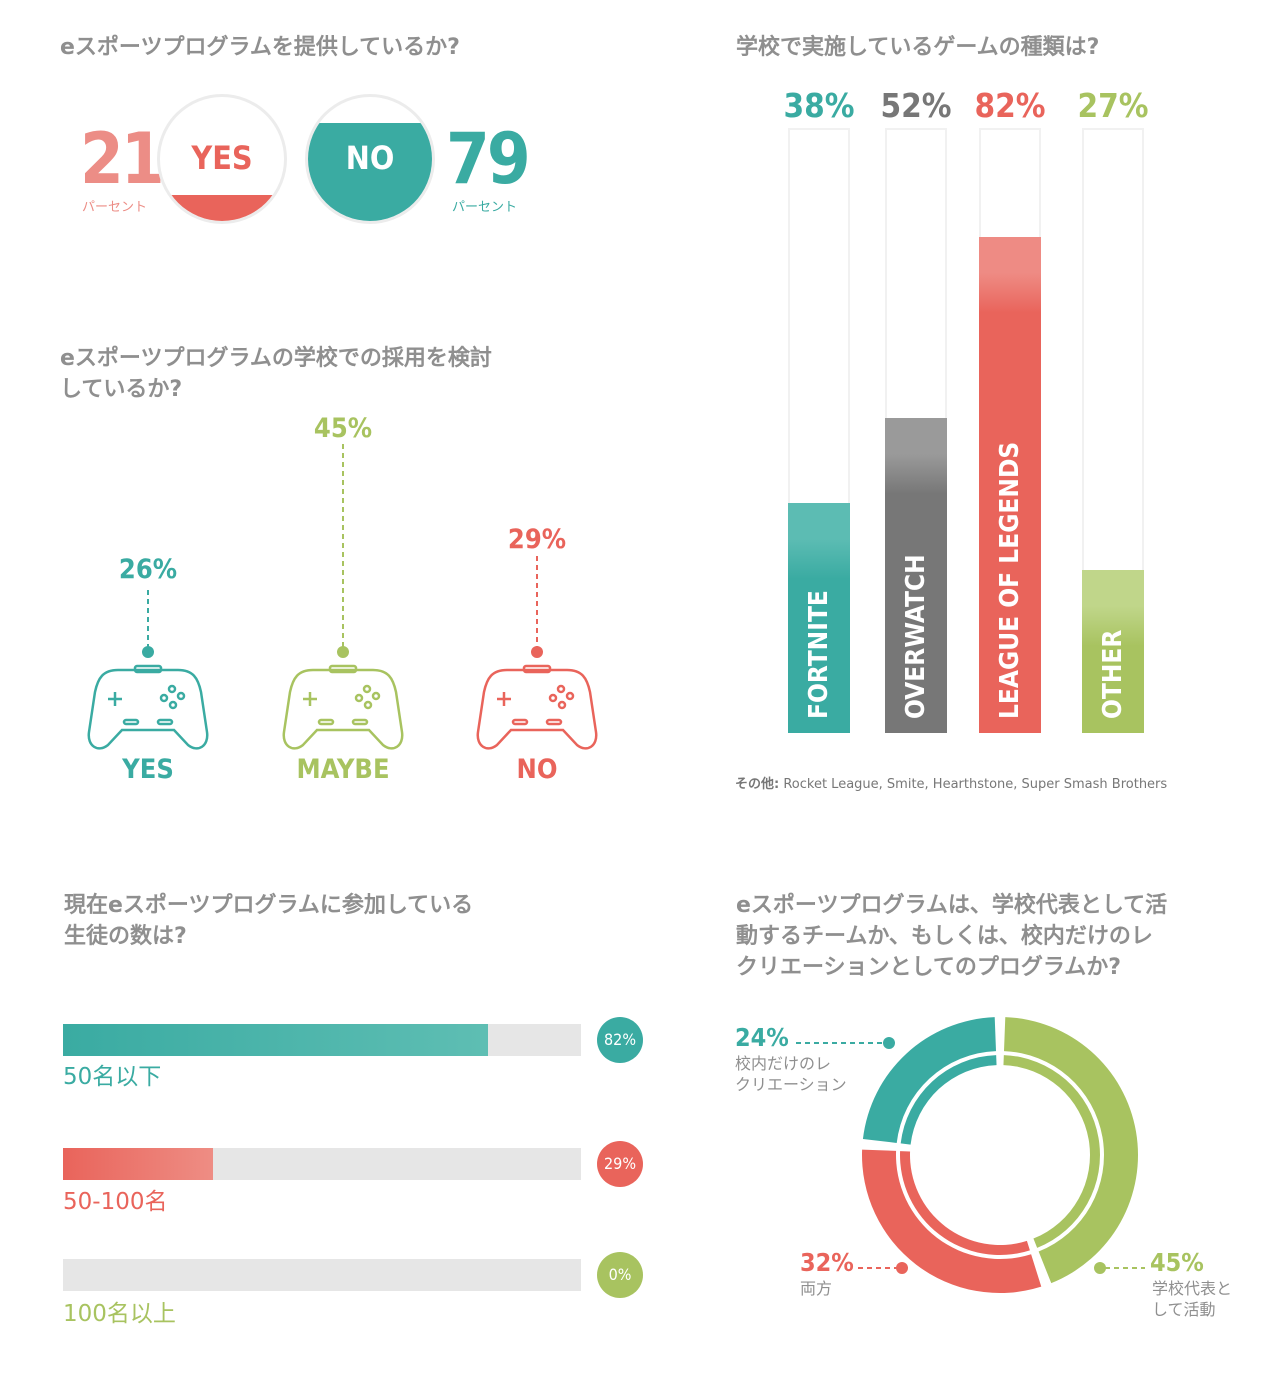 This screenshot has width=1275, height=1380. What do you see at coordinates (916, 636) in the screenshot?
I see `games-category-label: OVERWATCH` at bounding box center [916, 636].